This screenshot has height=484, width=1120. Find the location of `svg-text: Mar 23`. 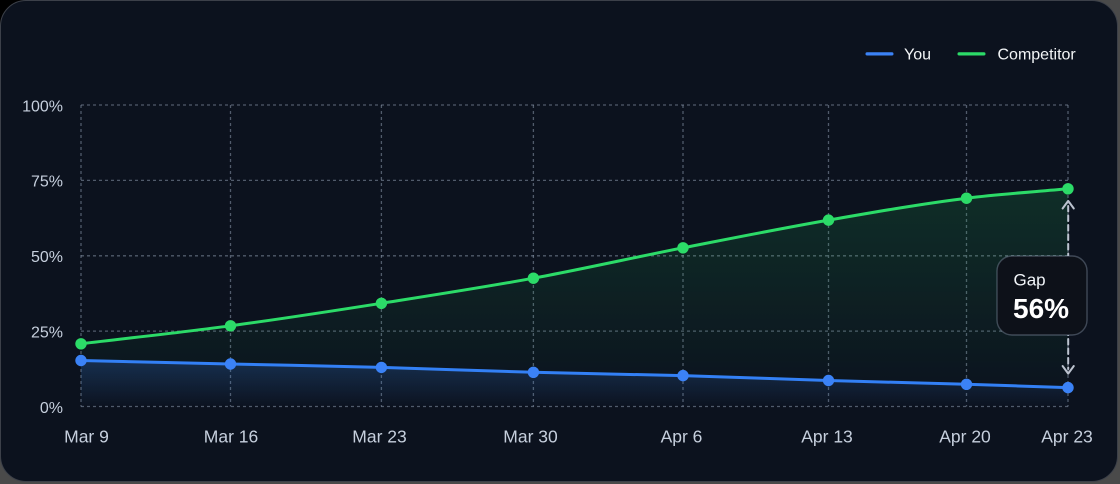

svg-text: Mar 23 is located at coordinates (379, 436).